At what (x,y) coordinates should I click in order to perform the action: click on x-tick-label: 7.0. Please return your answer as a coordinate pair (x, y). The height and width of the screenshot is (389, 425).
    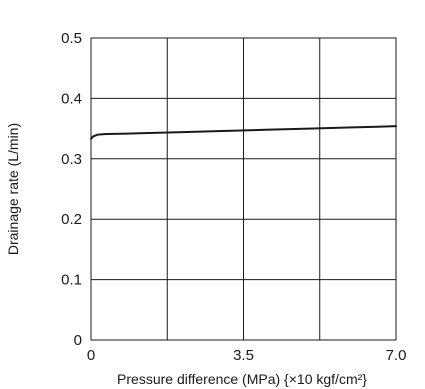
    Looking at the image, I should click on (396, 355).